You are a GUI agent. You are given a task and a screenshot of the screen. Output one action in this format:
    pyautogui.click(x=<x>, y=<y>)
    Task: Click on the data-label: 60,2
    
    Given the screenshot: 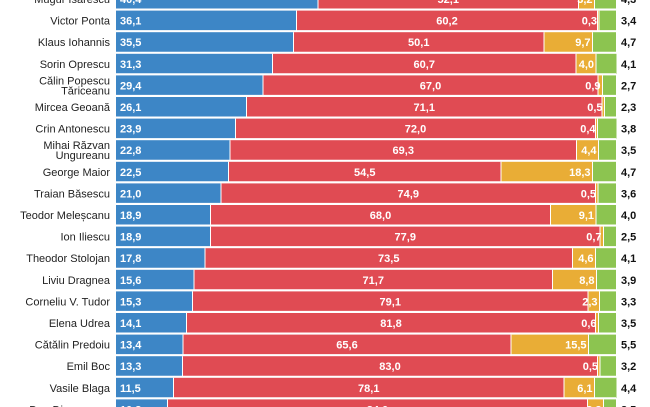 What is the action you would take?
    pyautogui.click(x=446, y=22)
    